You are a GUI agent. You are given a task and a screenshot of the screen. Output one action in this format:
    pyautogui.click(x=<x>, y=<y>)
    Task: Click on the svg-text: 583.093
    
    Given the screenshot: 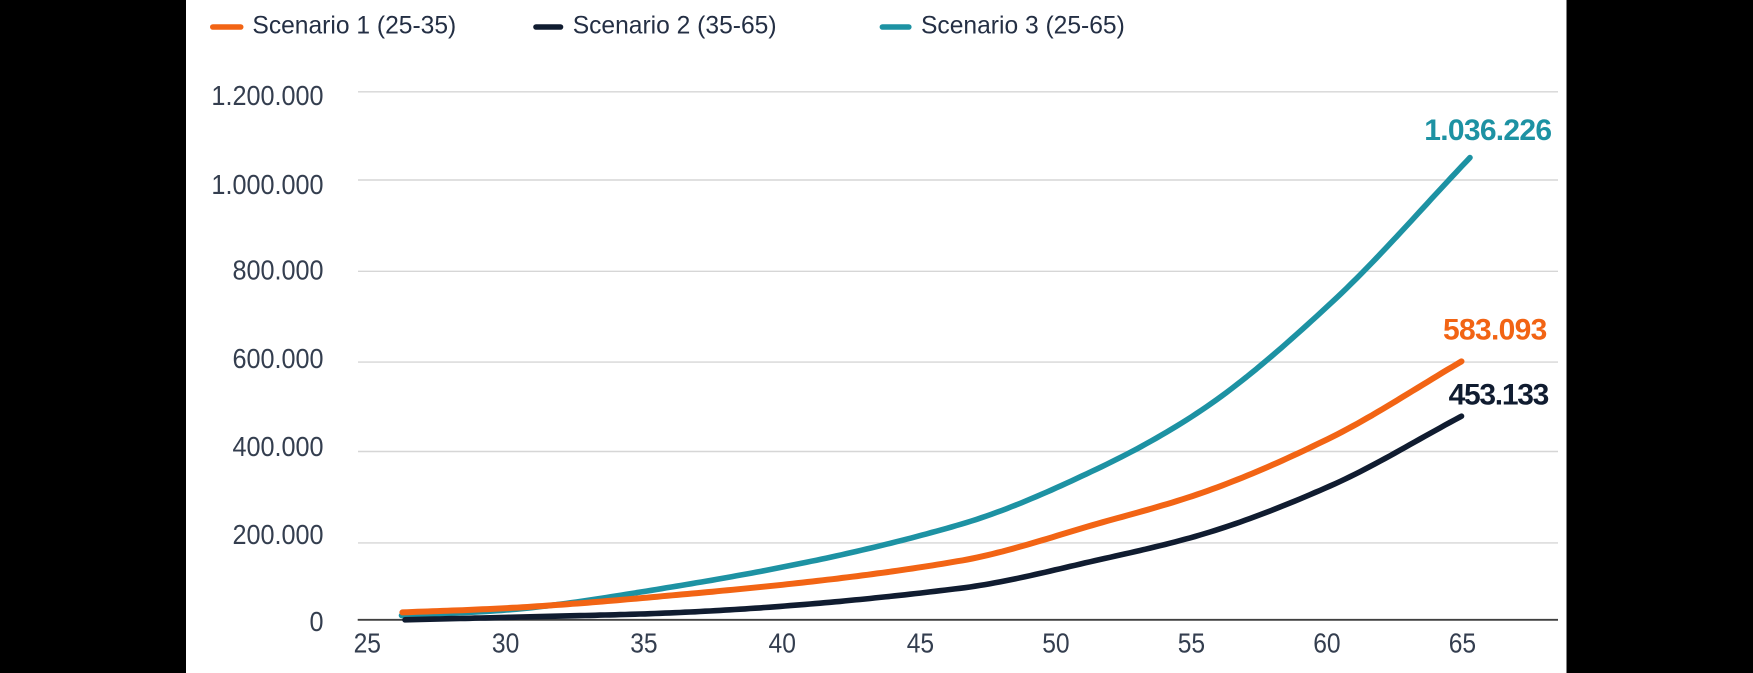 What is the action you would take?
    pyautogui.click(x=1495, y=330)
    